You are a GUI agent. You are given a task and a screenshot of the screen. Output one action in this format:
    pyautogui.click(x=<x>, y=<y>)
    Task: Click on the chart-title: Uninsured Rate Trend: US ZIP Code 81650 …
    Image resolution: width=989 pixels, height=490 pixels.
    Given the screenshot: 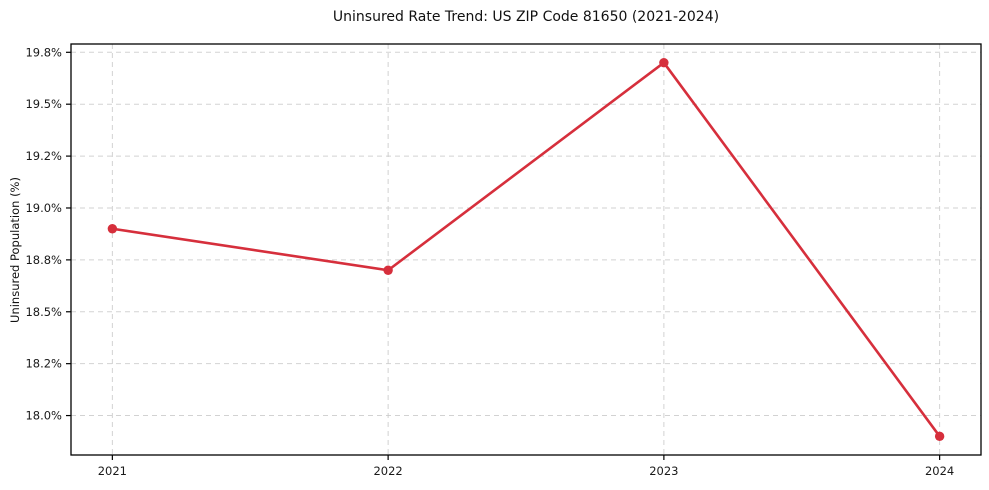 What is the action you would take?
    pyautogui.click(x=526, y=17)
    